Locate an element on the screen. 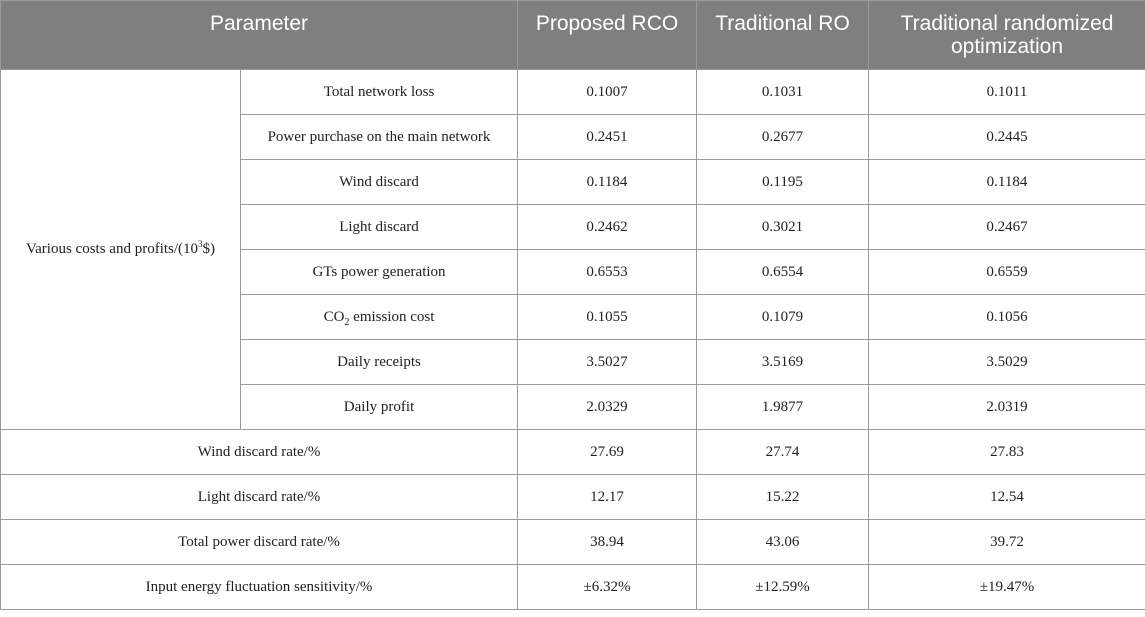 Image resolution: width=1145 pixels, height=617 pixels. group-label-suffix: $) is located at coordinates (209, 249).